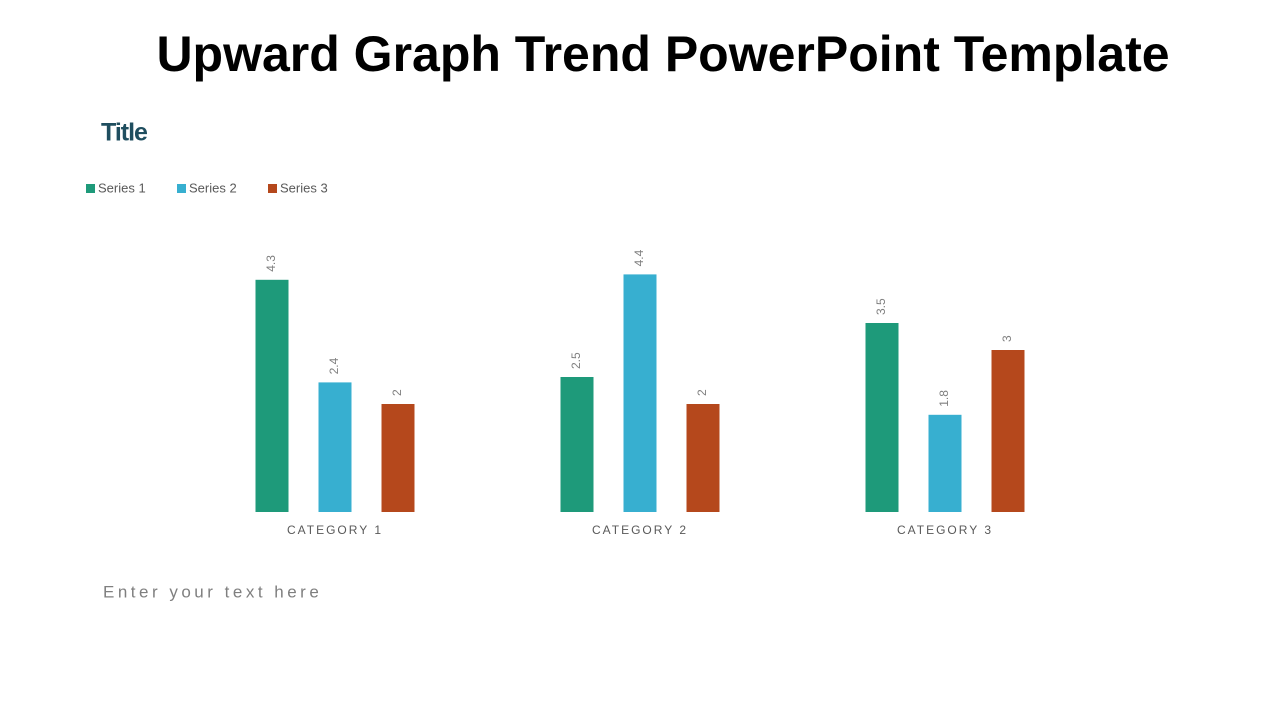 The height and width of the screenshot is (720, 1280). Describe the element at coordinates (212, 591) in the screenshot. I see `body-text: Enter your text here` at that location.